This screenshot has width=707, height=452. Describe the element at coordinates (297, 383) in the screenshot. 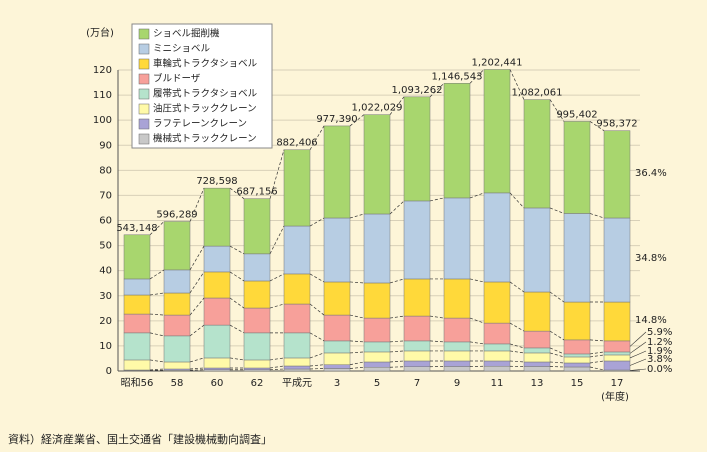

I see `x-tick-label: 平成元` at that location.